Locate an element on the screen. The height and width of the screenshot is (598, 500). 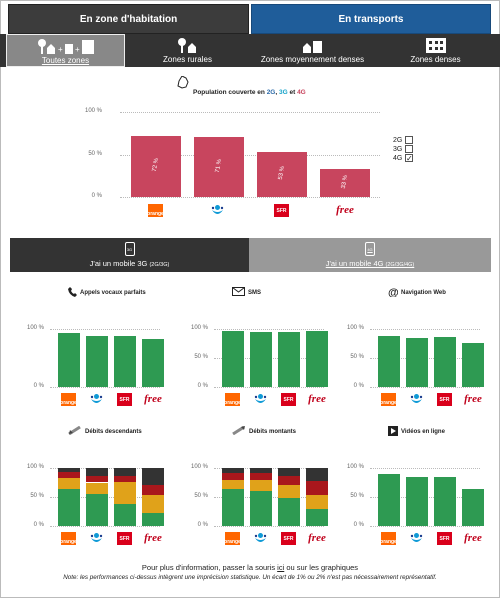
coverage-gridline is located at coordinates (250, 112).